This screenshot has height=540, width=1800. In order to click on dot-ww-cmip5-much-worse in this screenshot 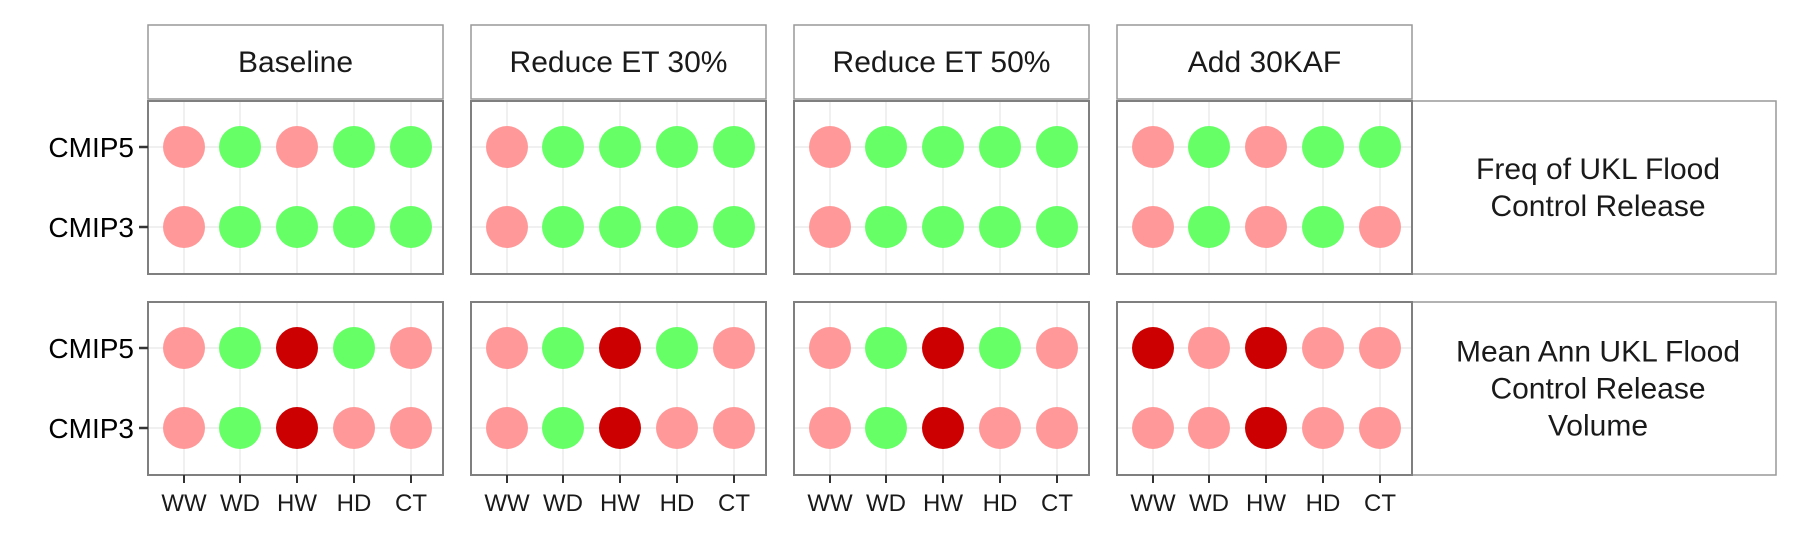, I will do `click(1153, 348)`.